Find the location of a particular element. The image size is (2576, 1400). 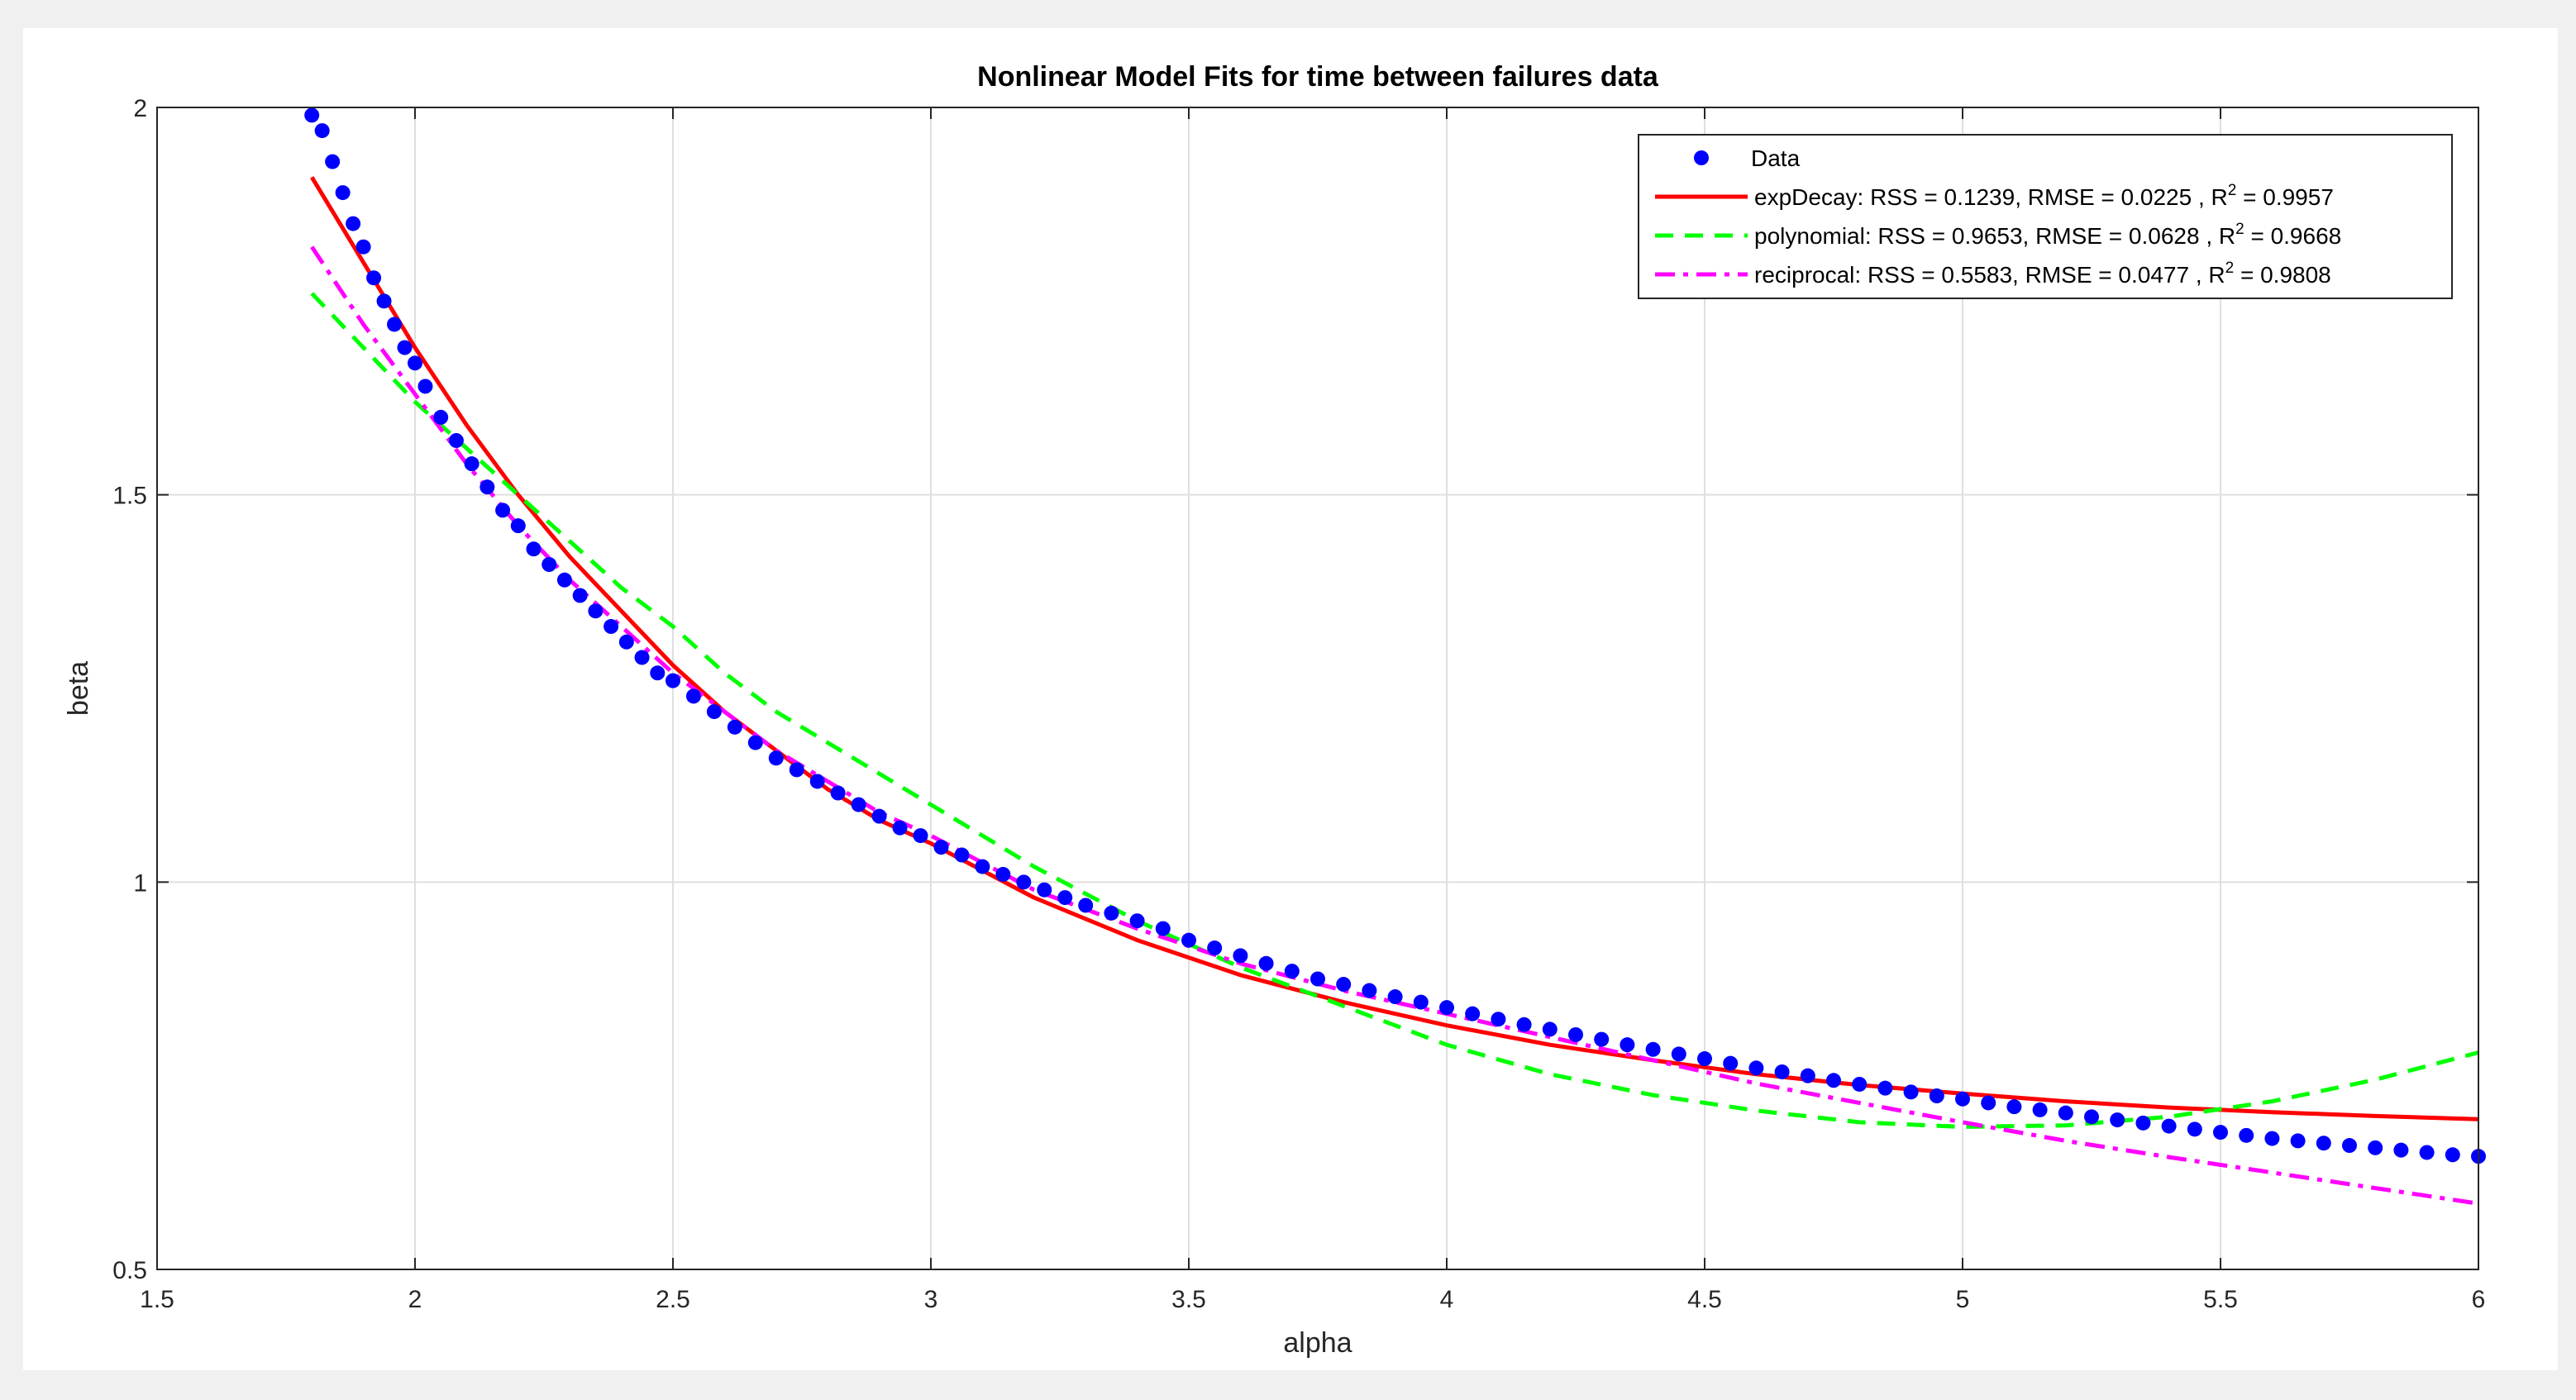

legend-box is located at coordinates (2045, 216).